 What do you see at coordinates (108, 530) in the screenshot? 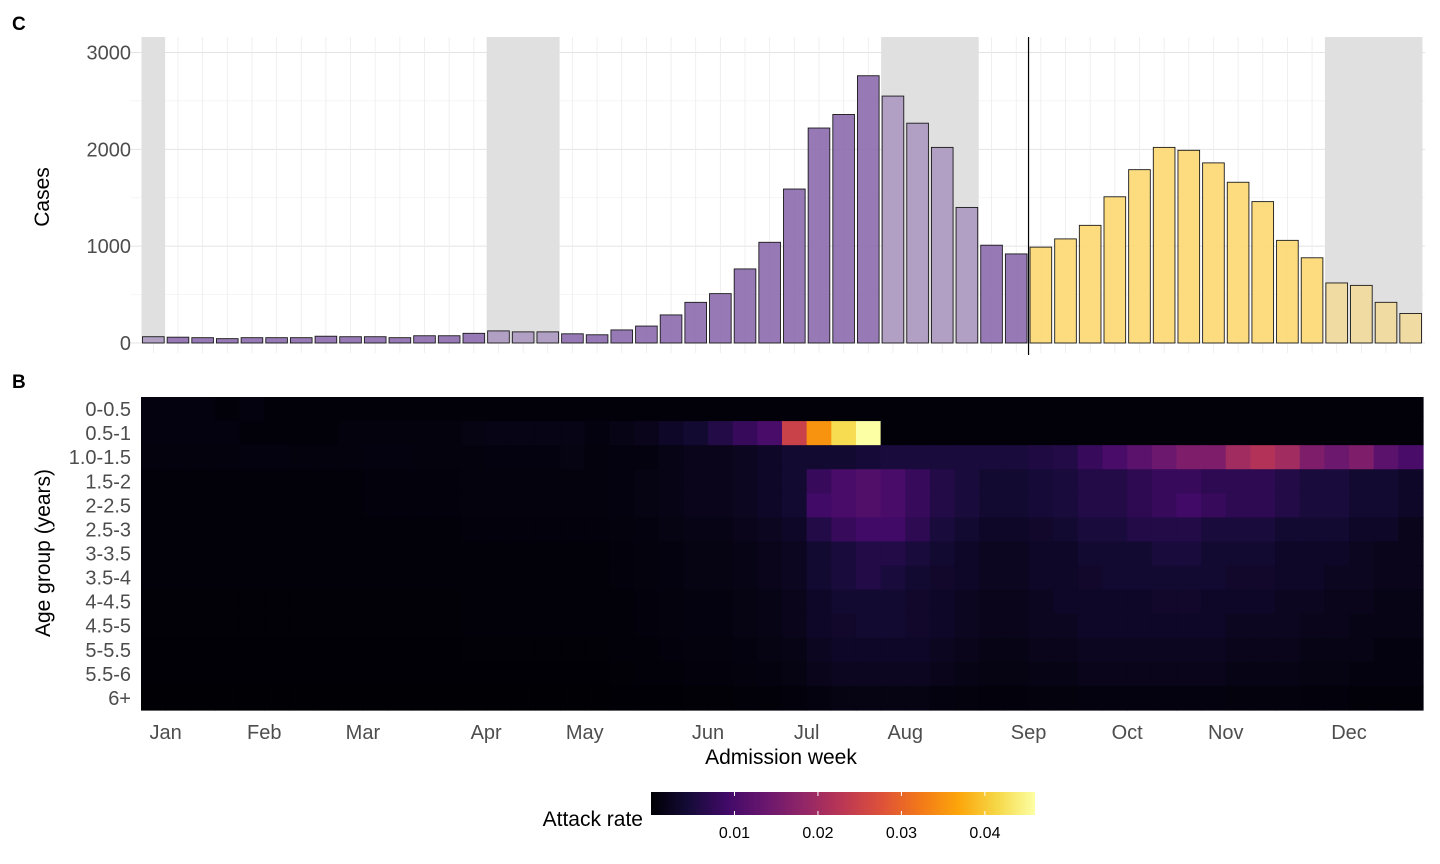
I see `age-group-label: 2.5-3` at bounding box center [108, 530].